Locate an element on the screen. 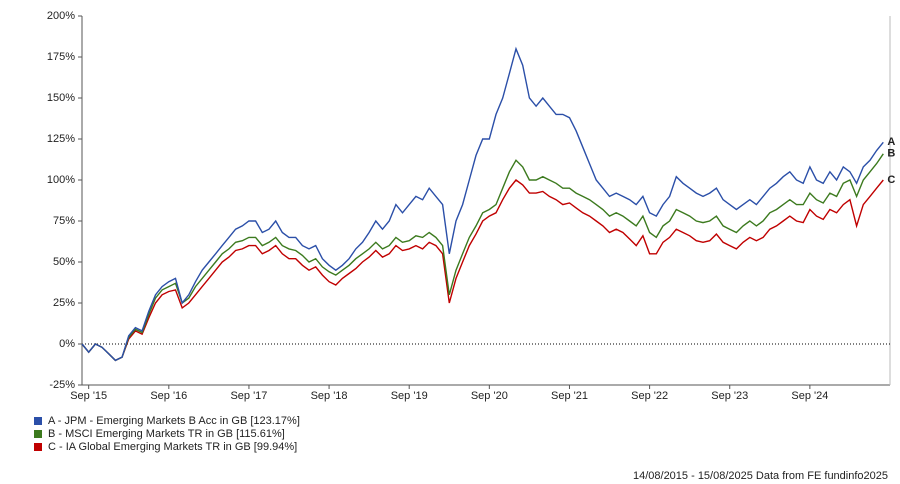 This screenshot has height=484, width=900. x-tick-label: Sep '16 is located at coordinates (168, 396).